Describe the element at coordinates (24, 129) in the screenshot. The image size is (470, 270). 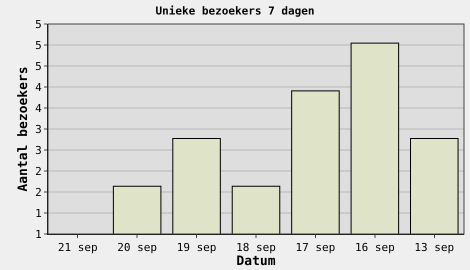
I see `y-axis-title: Aantal bezoekers` at that location.